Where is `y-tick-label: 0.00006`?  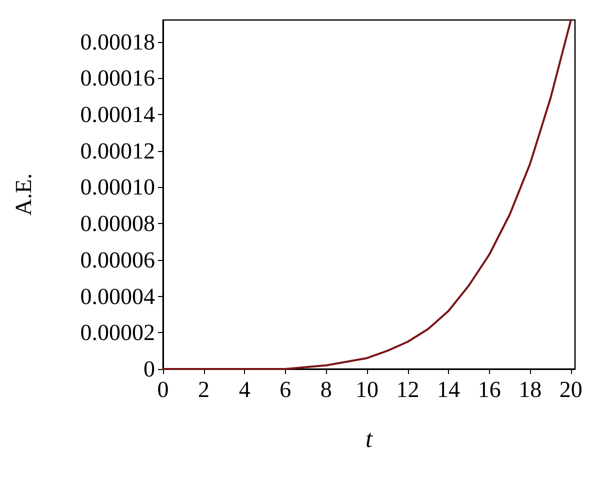 y-tick-label: 0.00006 is located at coordinates (117, 259).